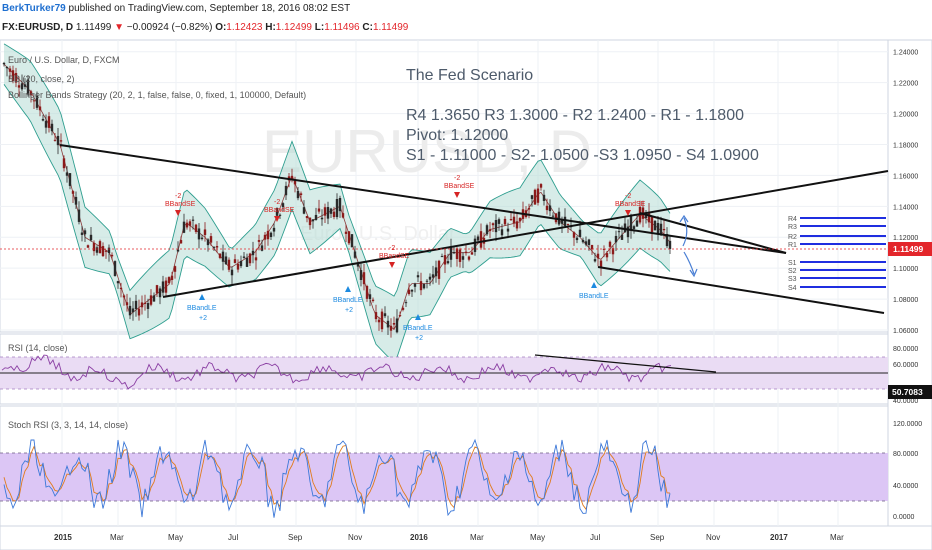  Describe the element at coordinates (905, 176) in the screenshot. I see `price-tick: 1.16000` at that location.